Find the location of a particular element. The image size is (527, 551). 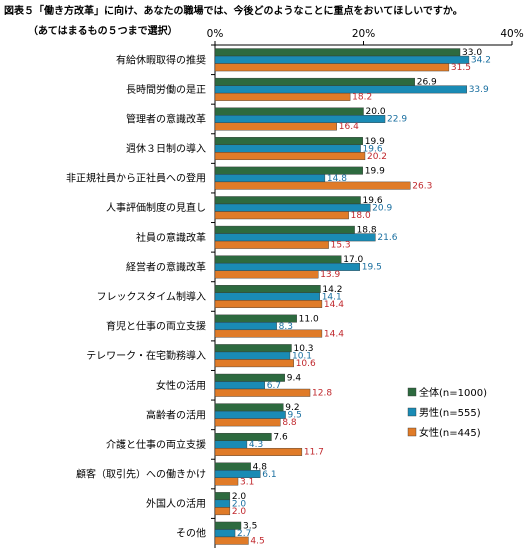

data-label: 16.4 is located at coordinates (349, 127).